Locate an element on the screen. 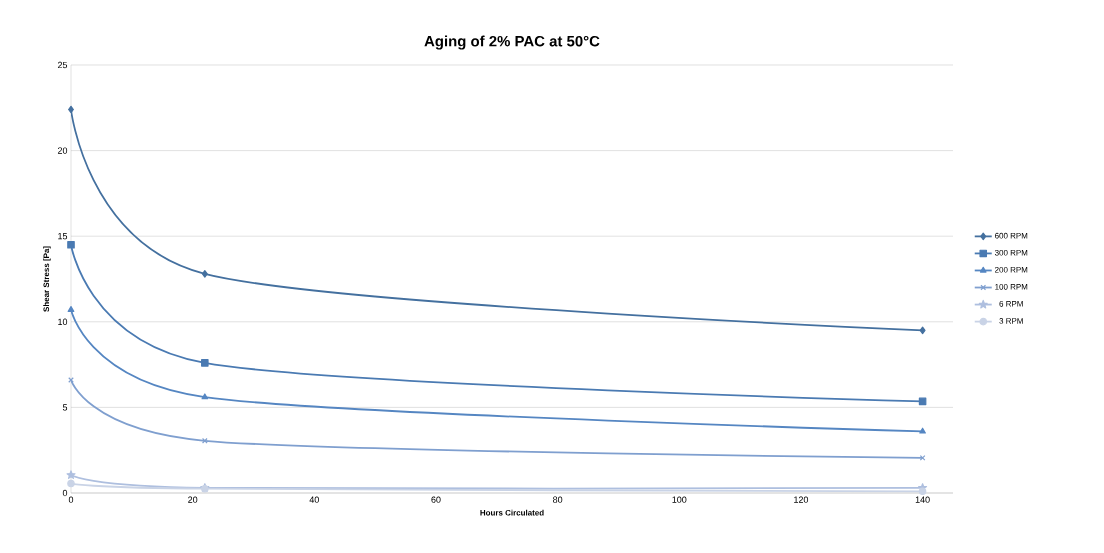 This screenshot has height=553, width=1104. x-tick-label: 20 is located at coordinates (193, 499).